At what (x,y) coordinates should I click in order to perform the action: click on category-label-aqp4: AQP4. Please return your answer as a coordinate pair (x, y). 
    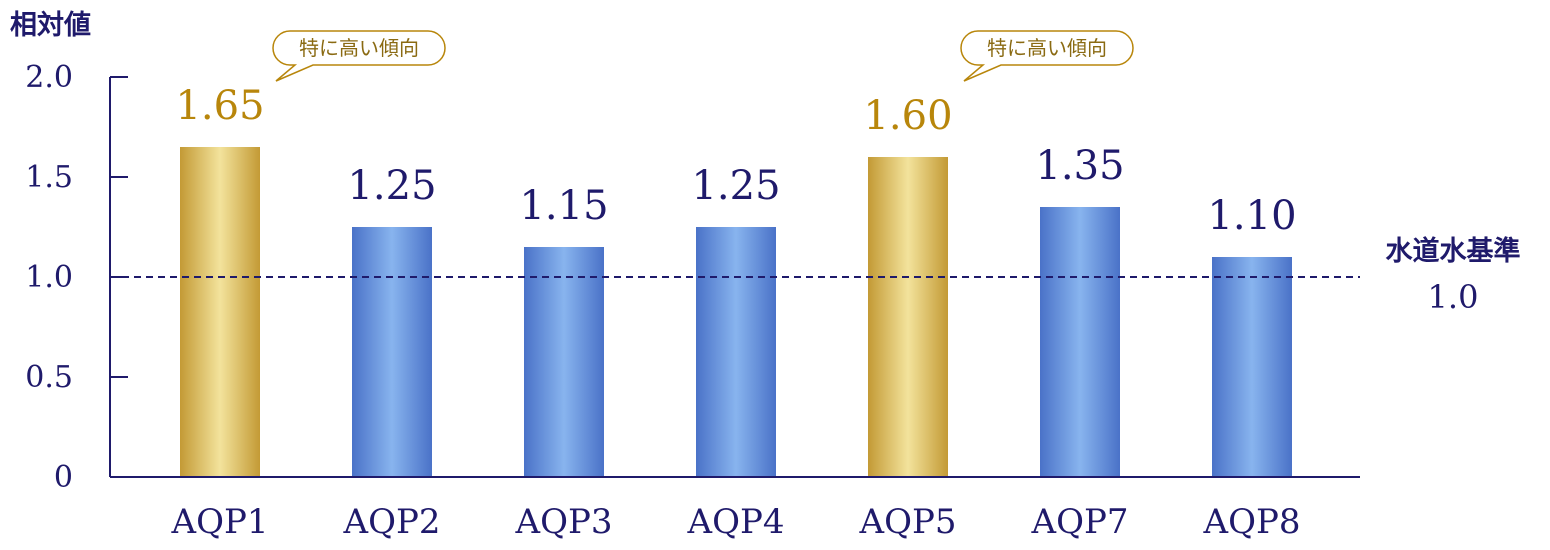
    Looking at the image, I should click on (736, 522).